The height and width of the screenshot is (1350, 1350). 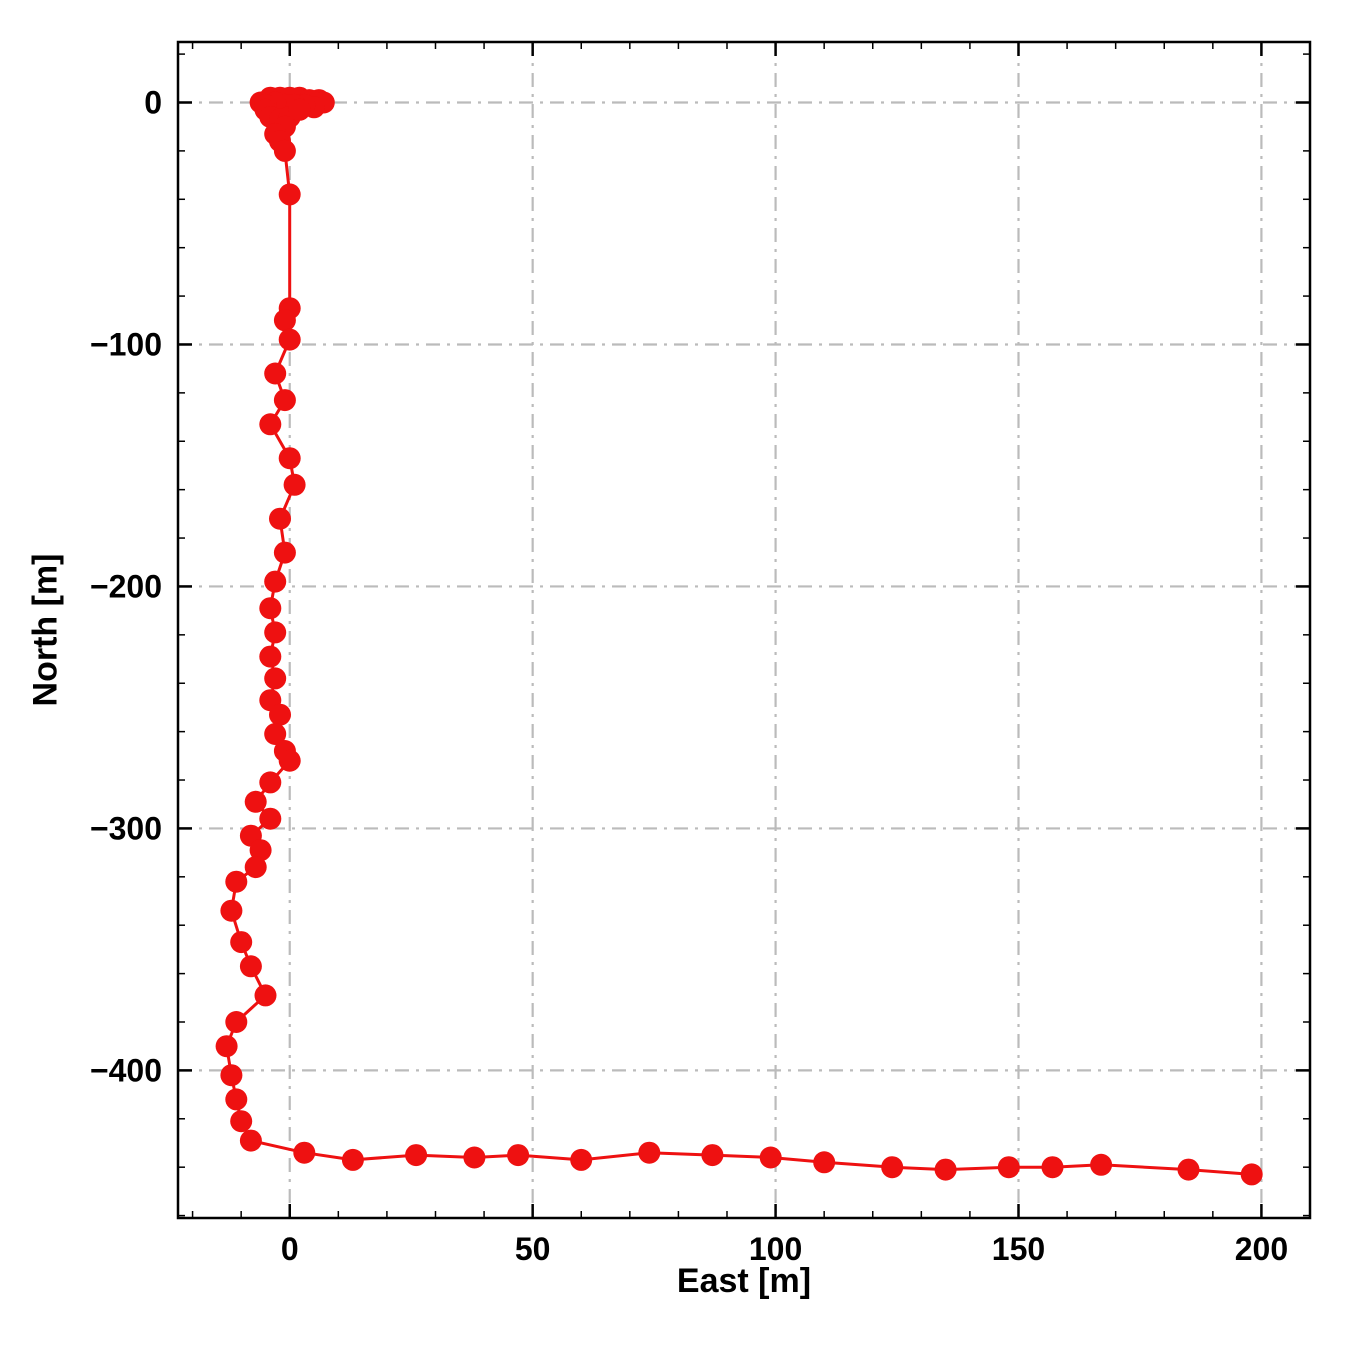 What do you see at coordinates (126, 828) in the screenshot?
I see `y-tick-label: −300` at bounding box center [126, 828].